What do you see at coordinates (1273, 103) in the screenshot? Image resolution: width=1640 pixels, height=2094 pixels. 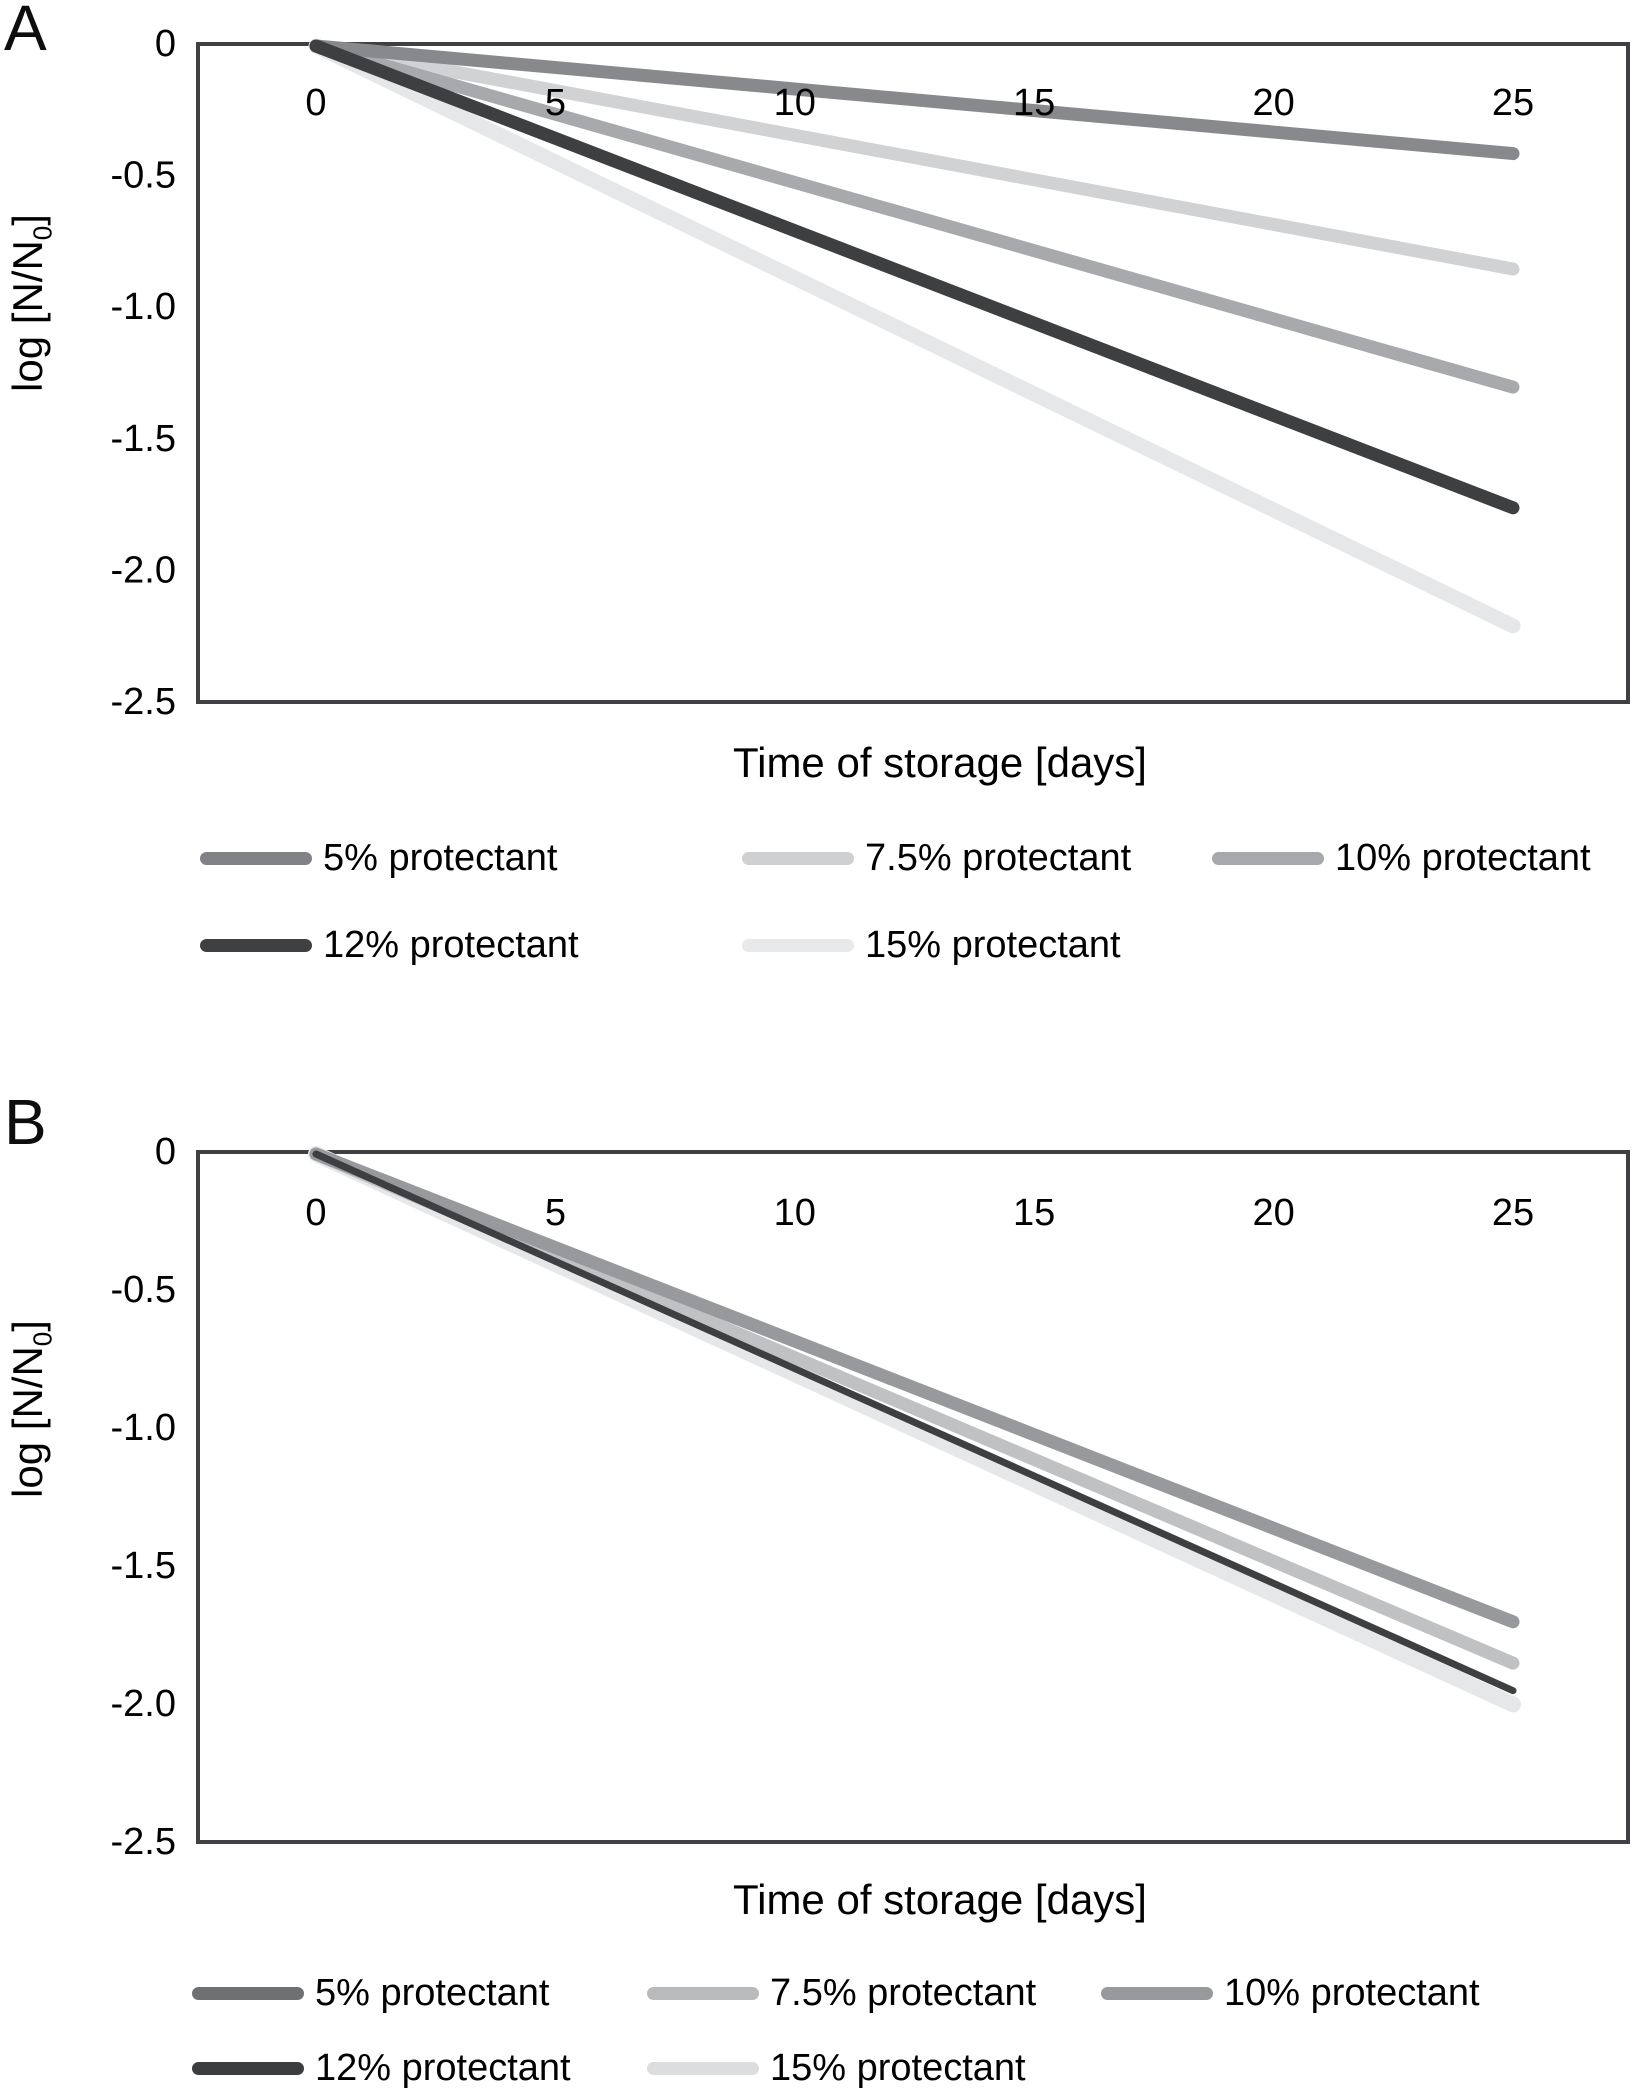 I see `x-tick-label-A-20: 20` at bounding box center [1273, 103].